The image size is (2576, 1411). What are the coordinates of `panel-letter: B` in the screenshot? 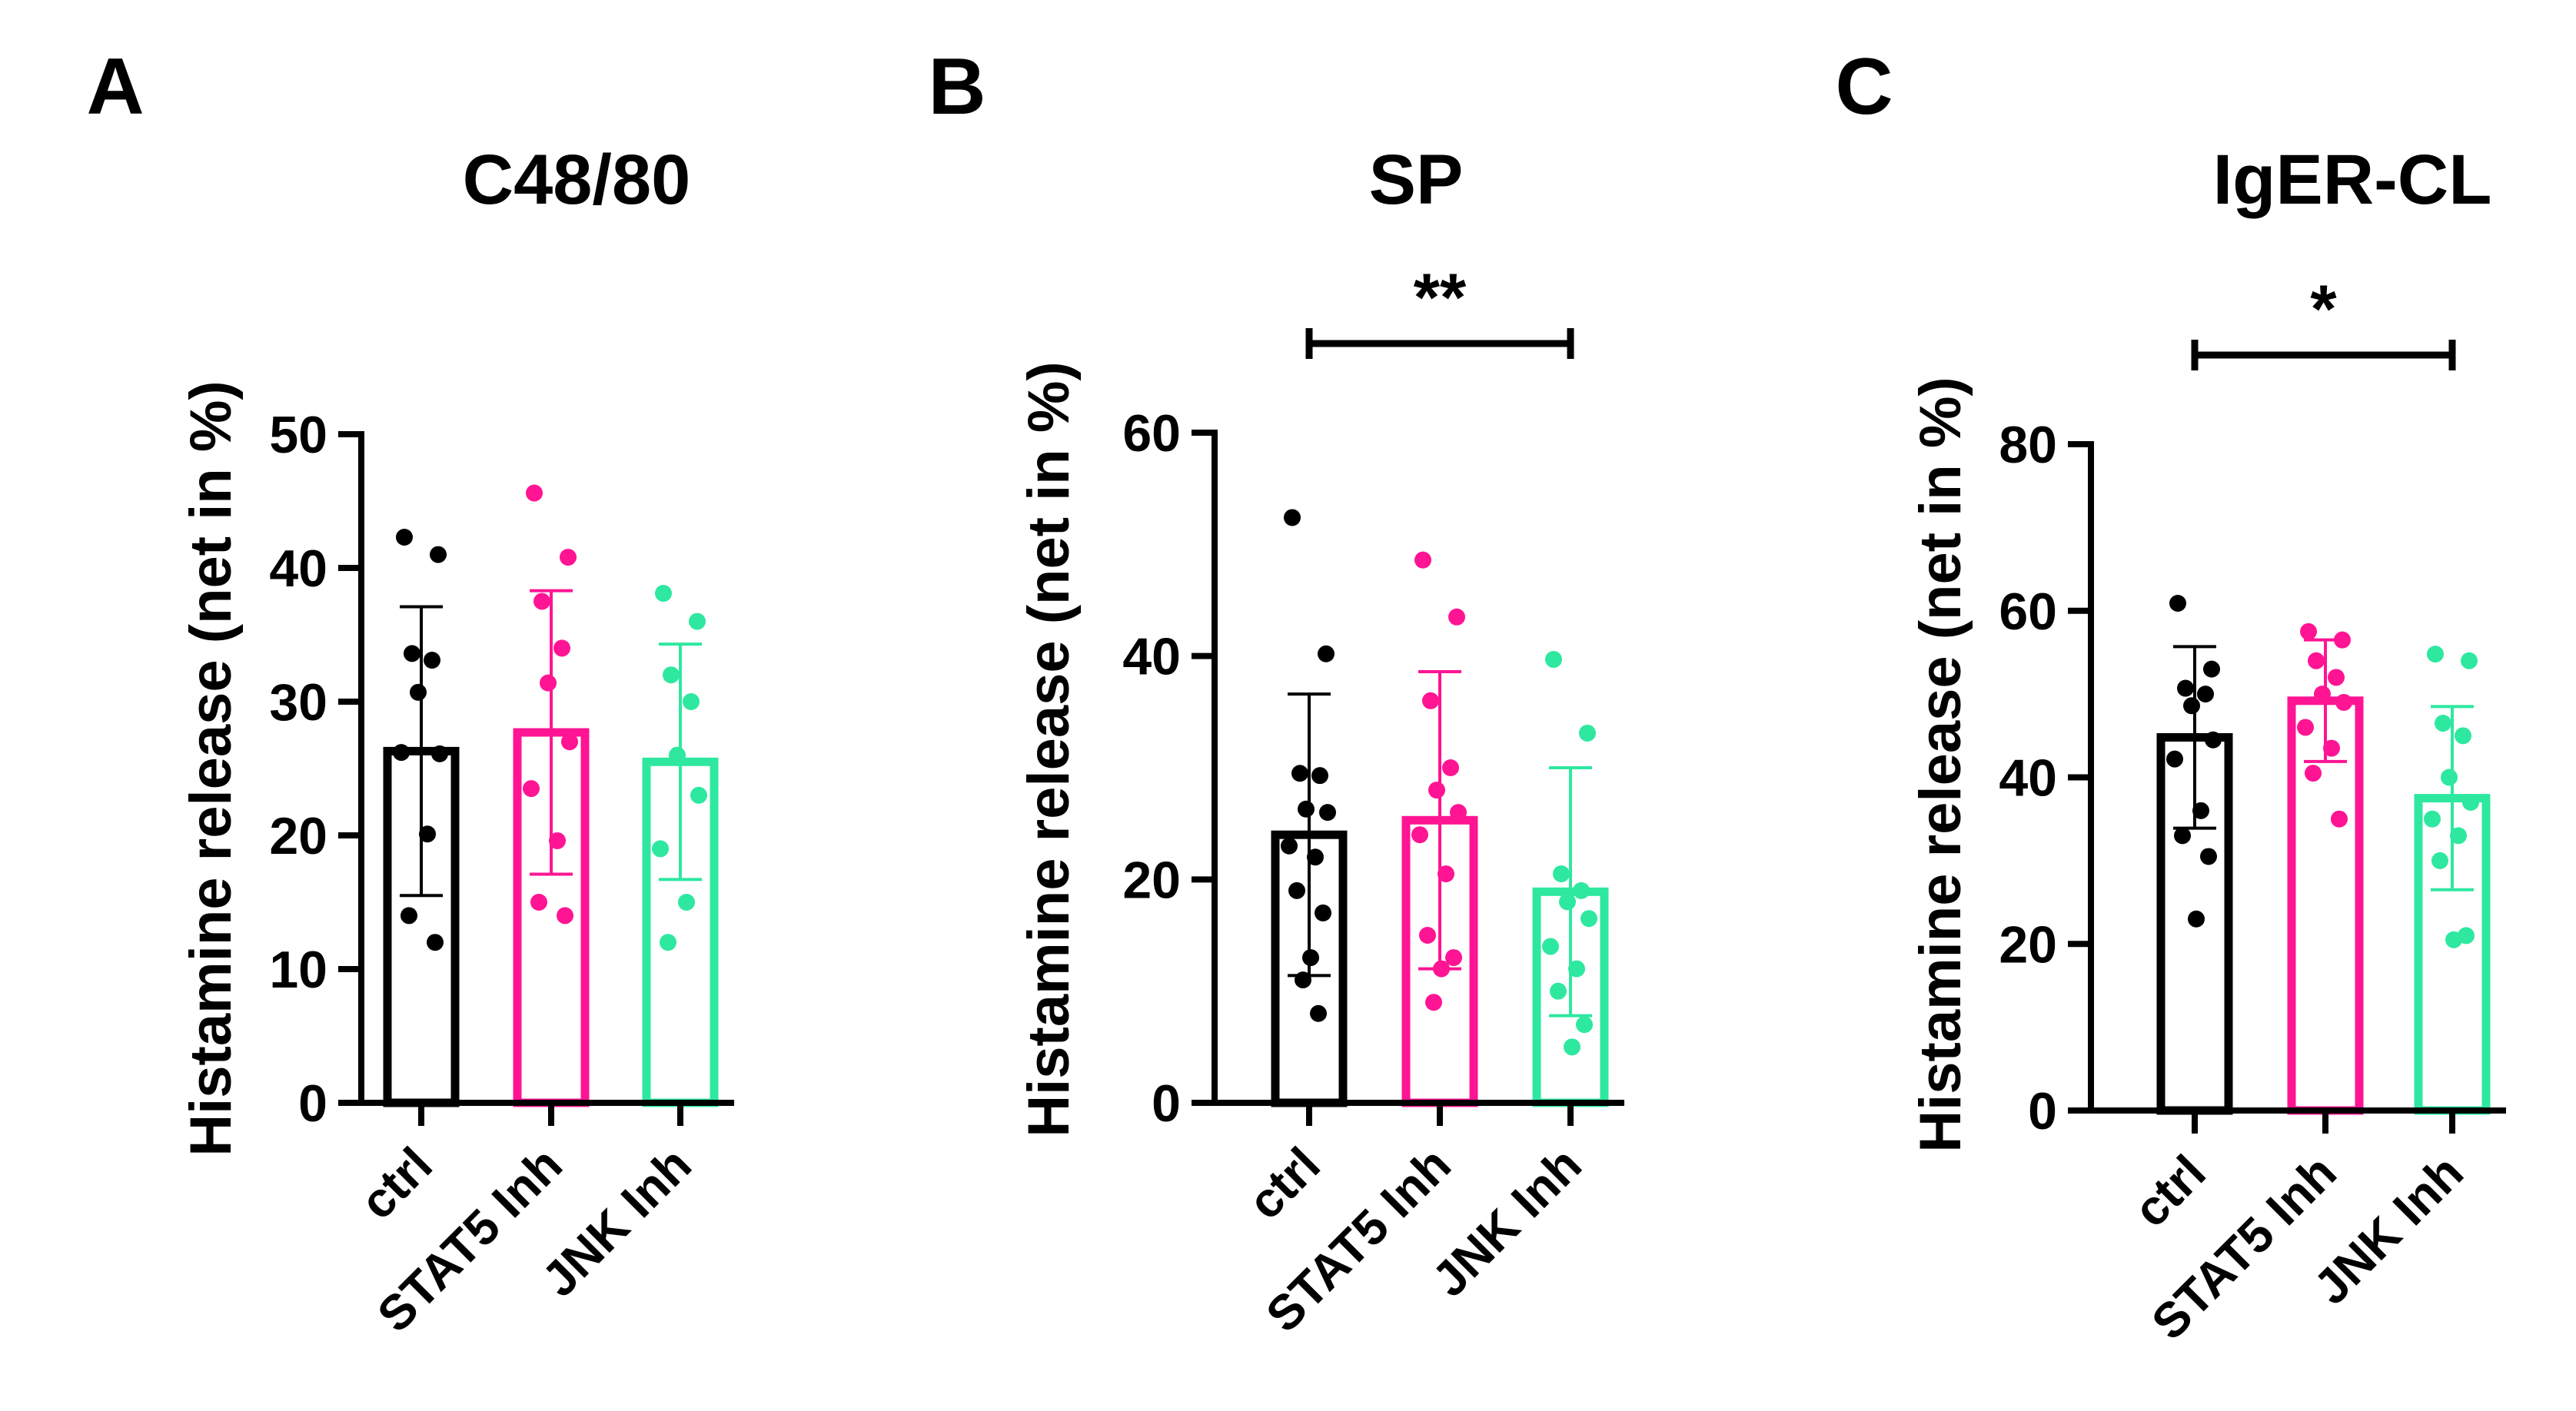 It's located at (957, 86).